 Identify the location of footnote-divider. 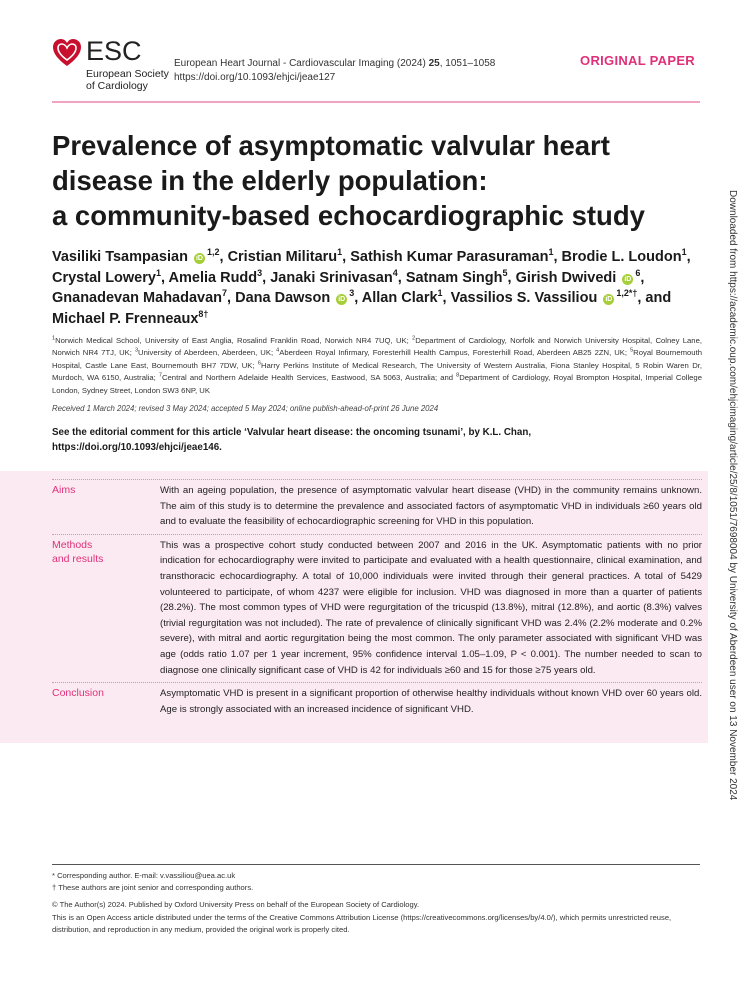
(376, 864).